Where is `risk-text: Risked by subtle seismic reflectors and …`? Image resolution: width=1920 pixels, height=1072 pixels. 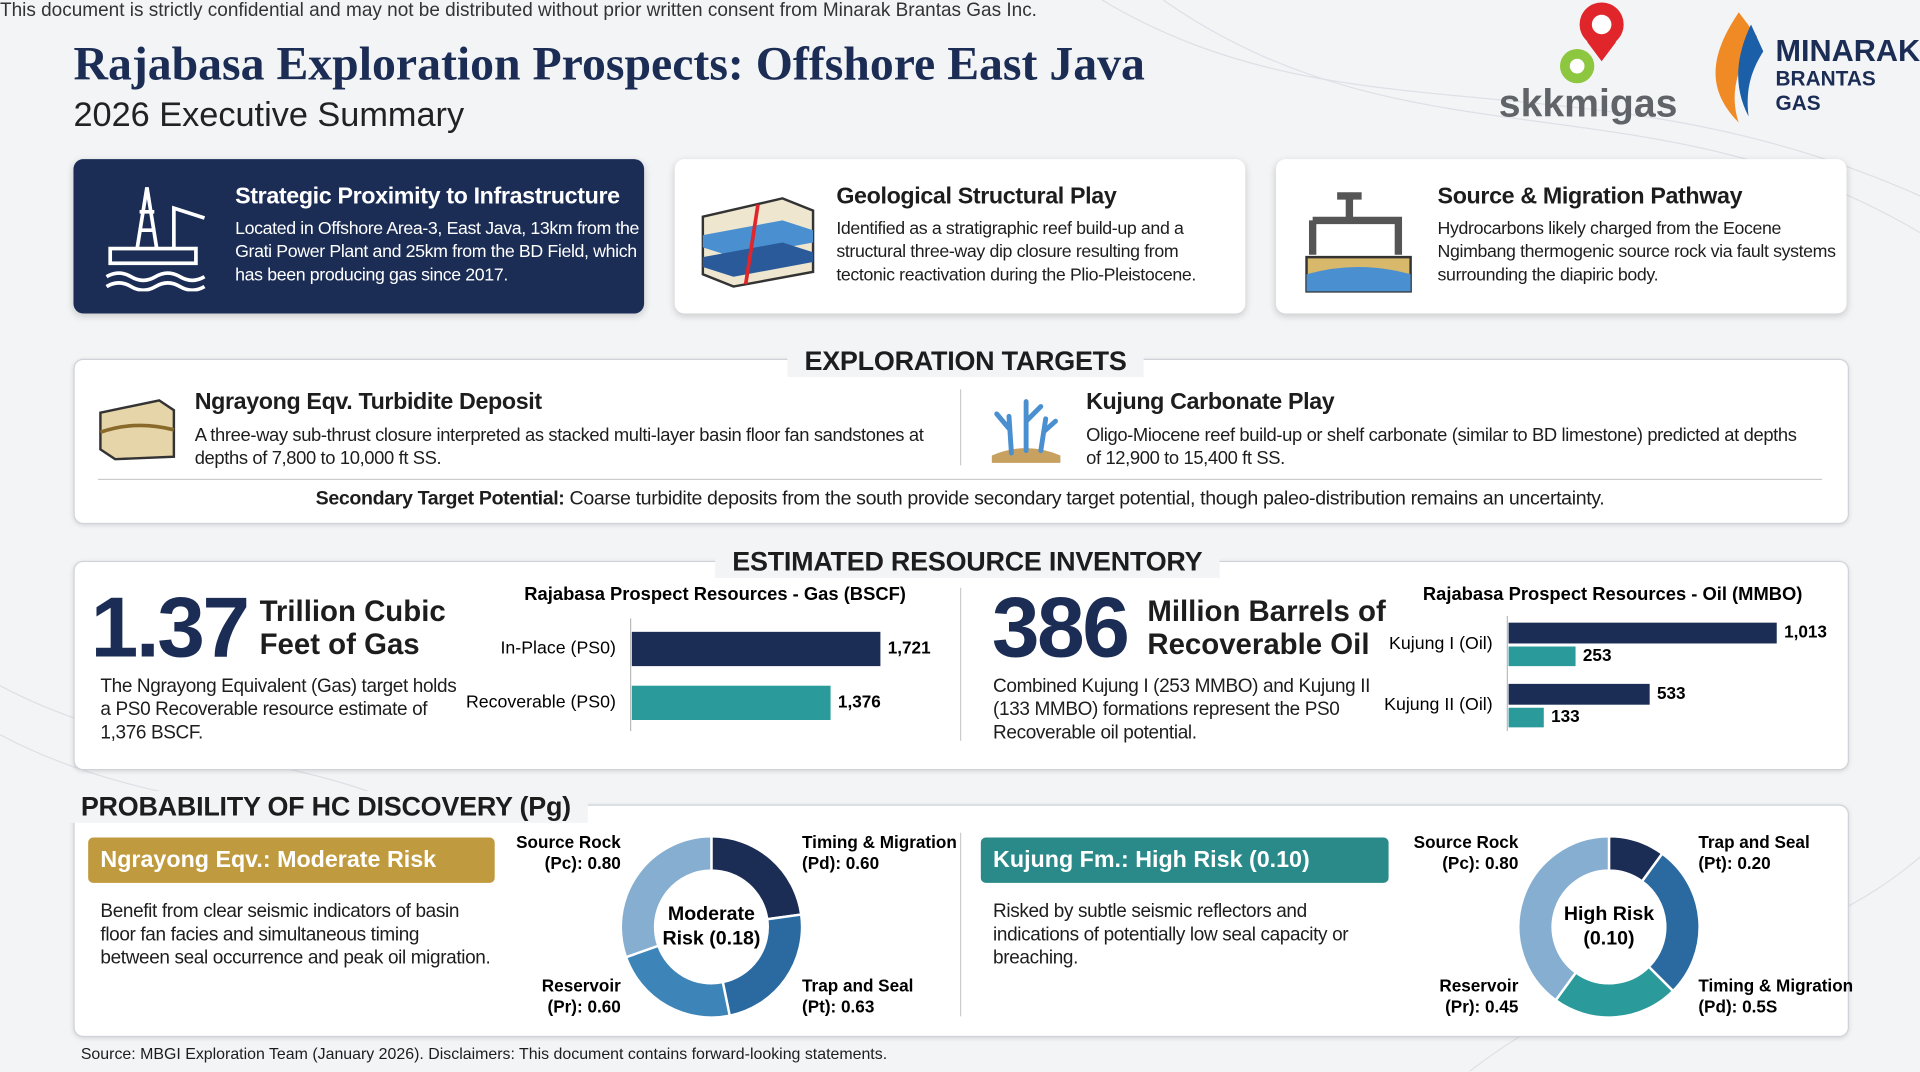 risk-text: Risked by subtle seismic reflectors and … is located at coordinates (1171, 935).